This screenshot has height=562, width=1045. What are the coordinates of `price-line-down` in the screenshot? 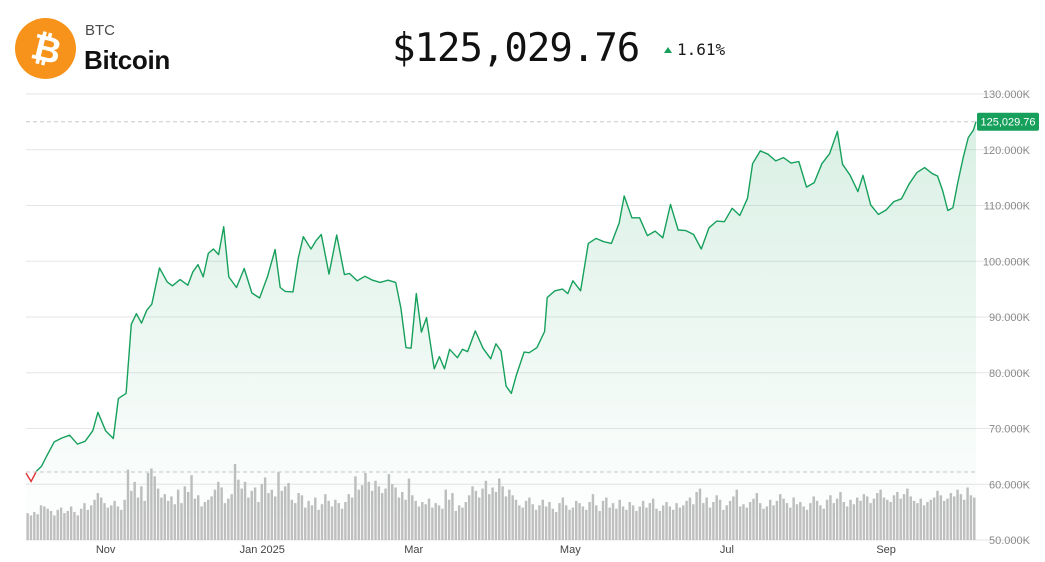 It's located at (31, 477).